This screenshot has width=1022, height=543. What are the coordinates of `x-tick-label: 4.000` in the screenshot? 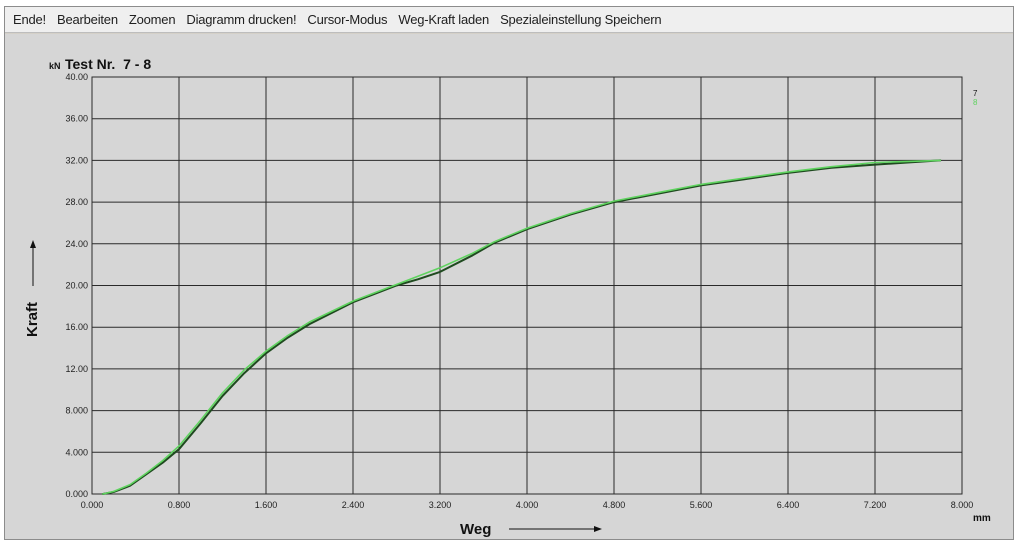 It's located at (527, 505).